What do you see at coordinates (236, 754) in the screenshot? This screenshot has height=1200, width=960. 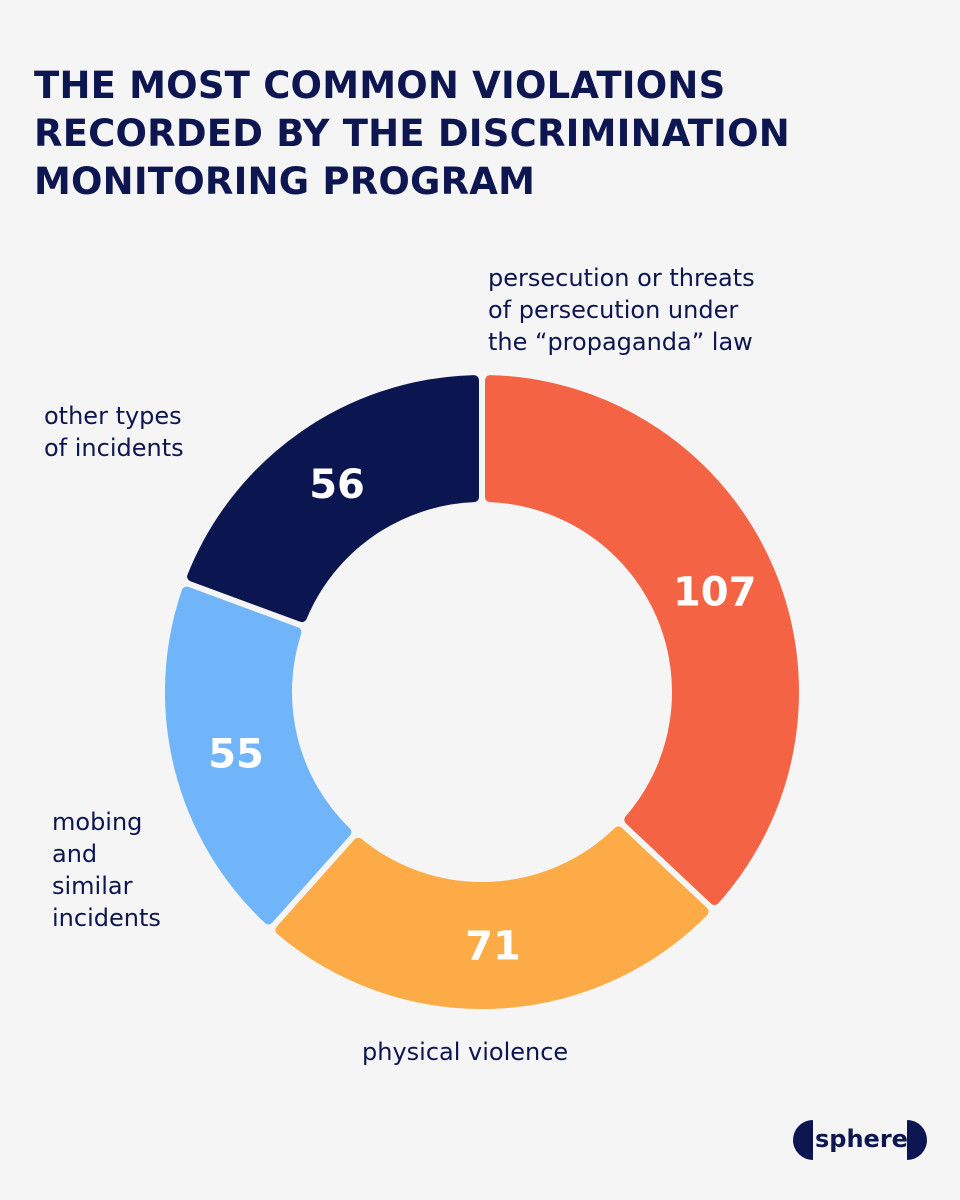 I see `value-label-mobing: 55` at bounding box center [236, 754].